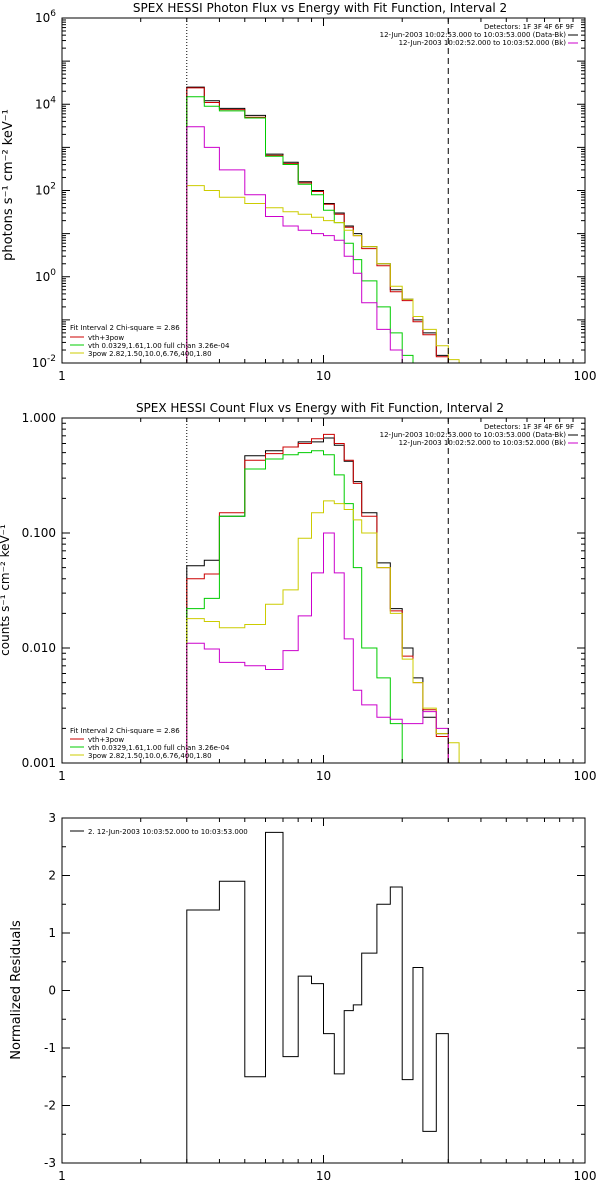  Describe the element at coordinates (45, 190) in the screenshot. I see `y-tick-label: 10²` at that location.